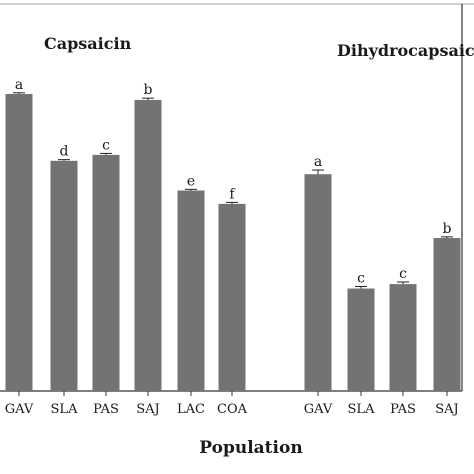 This screenshot has height=474, width=474. I want to click on x-tick-label-0-coa: COA, so click(232, 409).